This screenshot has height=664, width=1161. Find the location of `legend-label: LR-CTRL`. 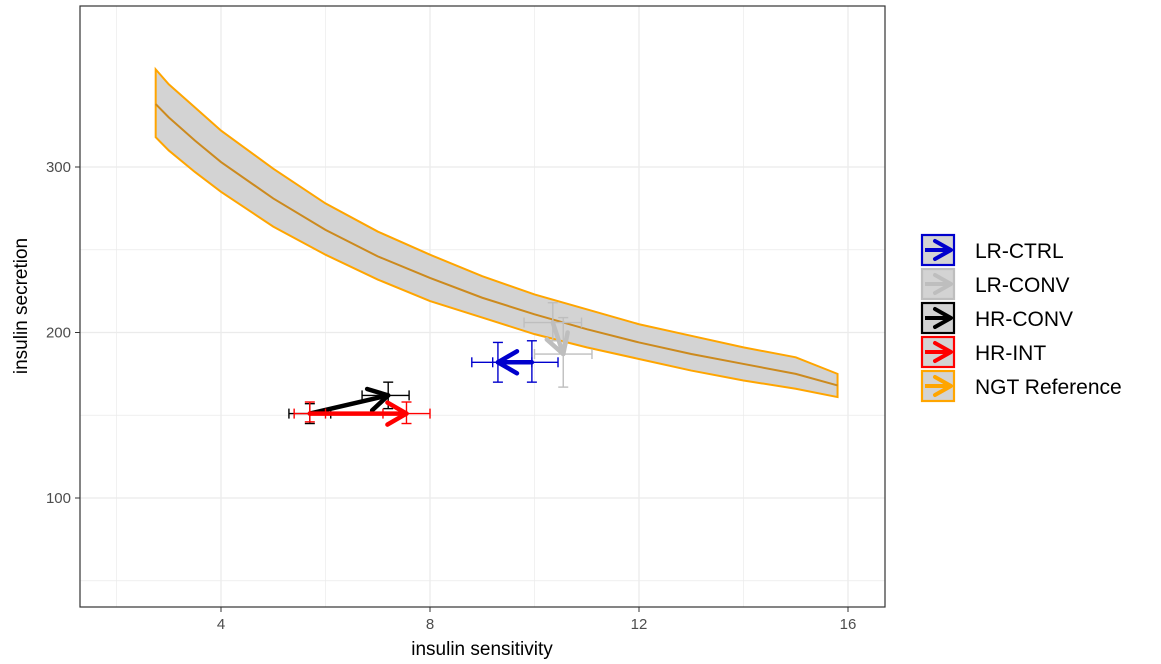

legend-label: LR-CTRL is located at coordinates (1019, 251).